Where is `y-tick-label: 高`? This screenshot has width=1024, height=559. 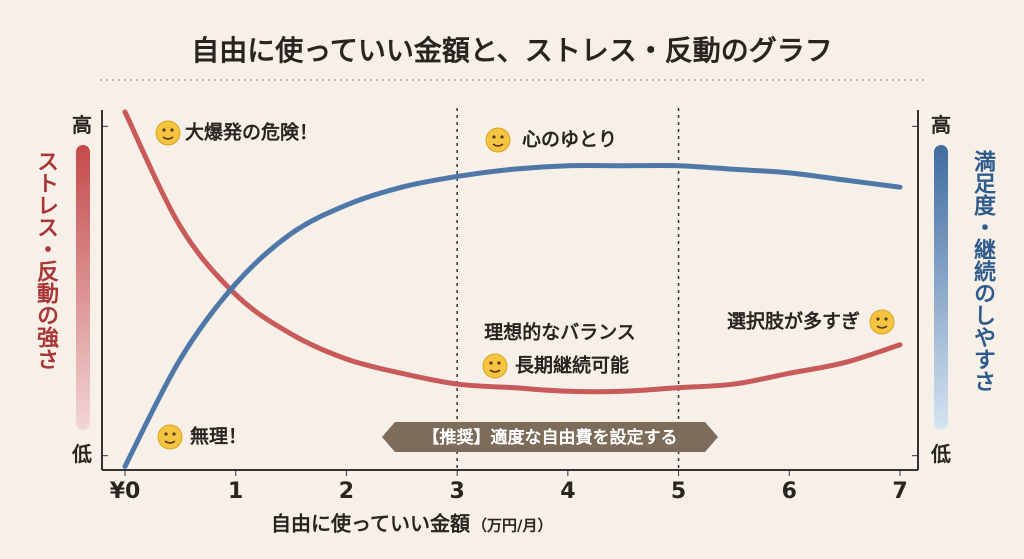
y-tick-label: 高 is located at coordinates (82, 125).